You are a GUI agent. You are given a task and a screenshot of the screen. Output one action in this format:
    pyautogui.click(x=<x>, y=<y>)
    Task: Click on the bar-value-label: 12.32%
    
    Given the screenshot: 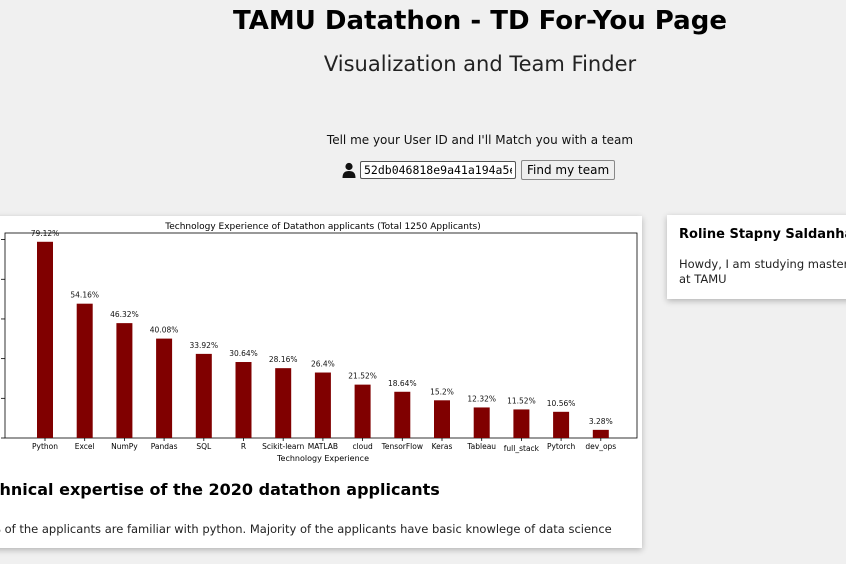 What is the action you would take?
    pyautogui.click(x=481, y=398)
    